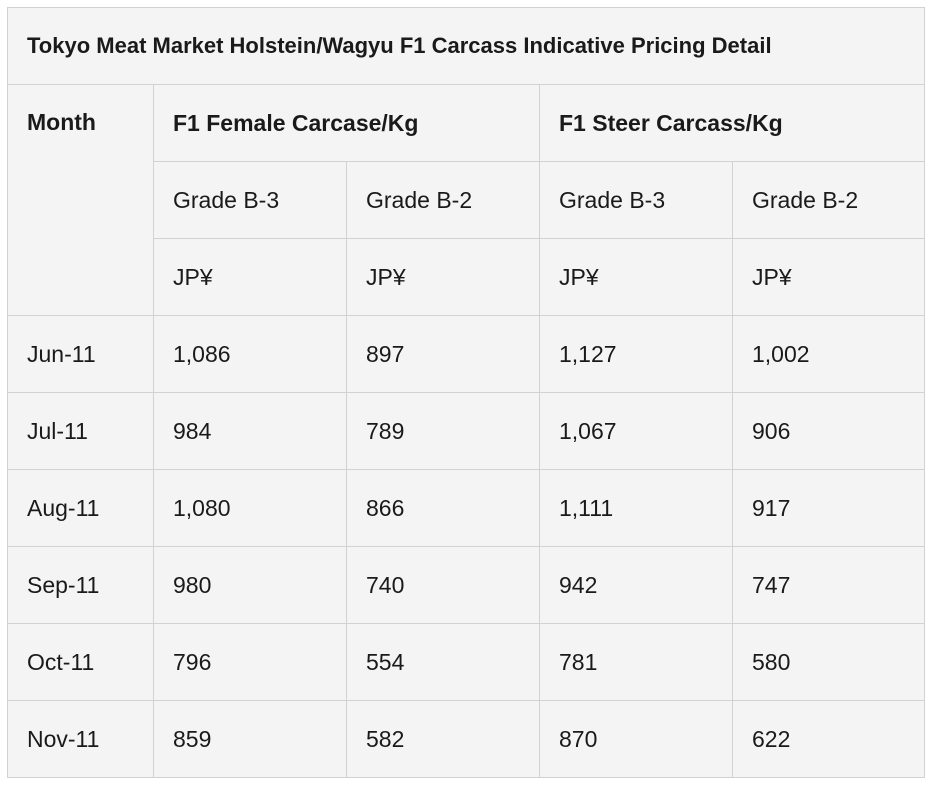 The image size is (930, 796). What do you see at coordinates (250, 662) in the screenshot?
I see `price-cell: 796` at bounding box center [250, 662].